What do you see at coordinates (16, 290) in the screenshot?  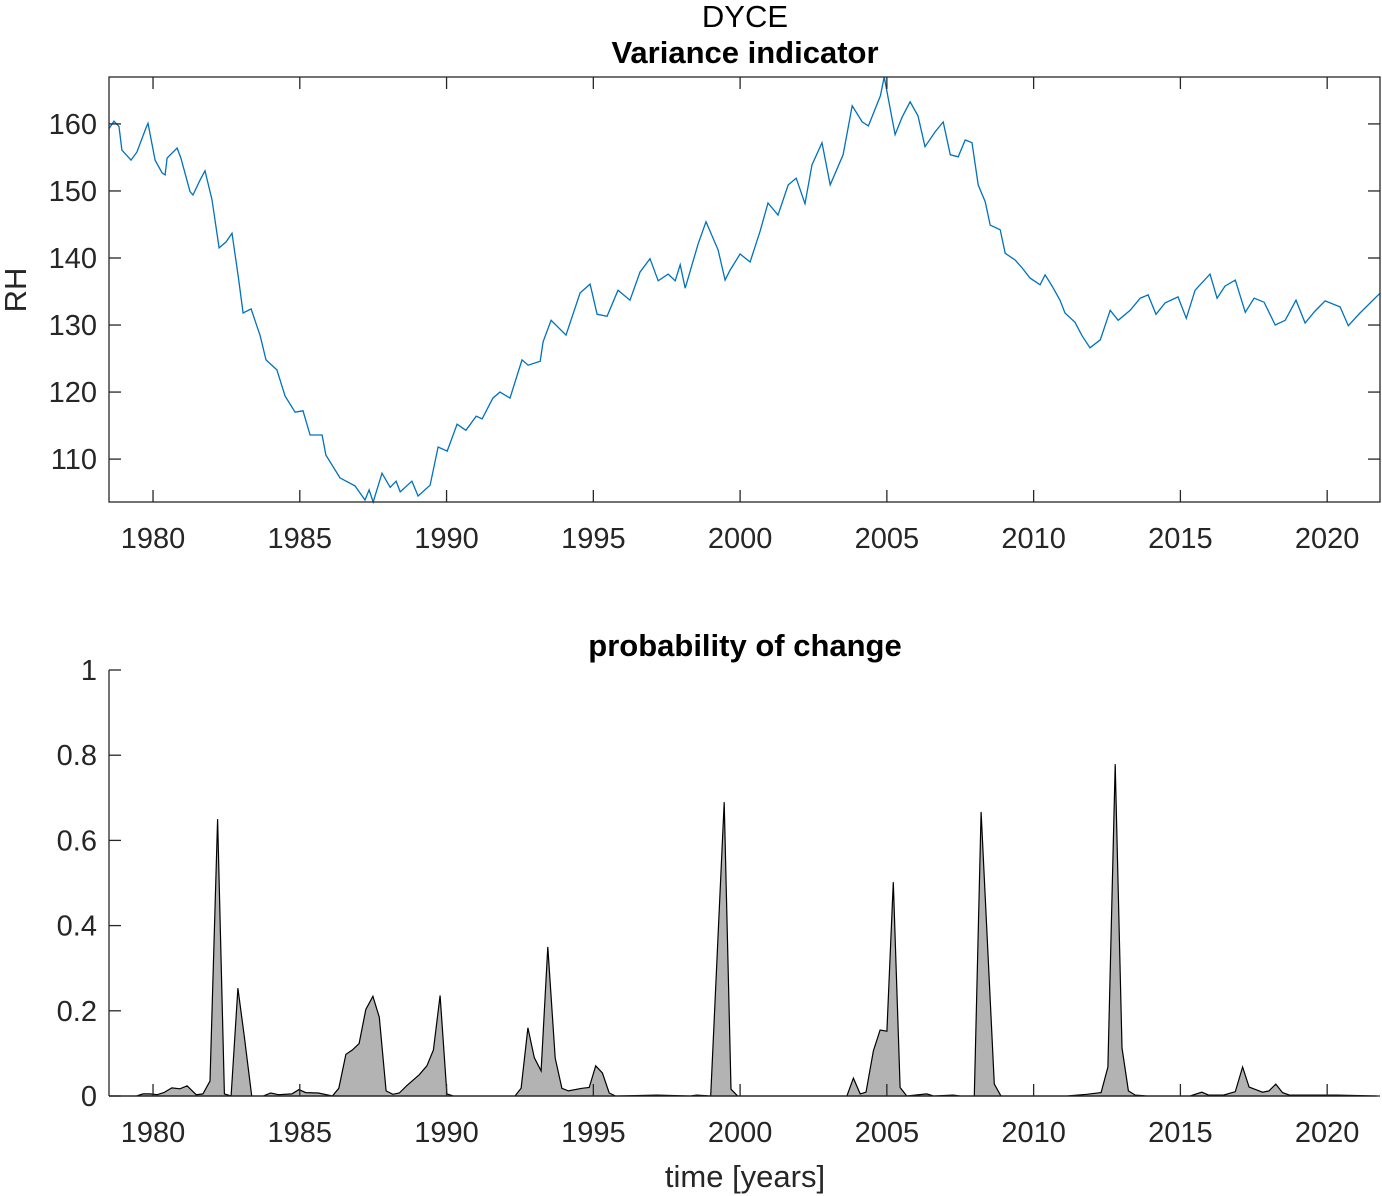 I see `y-axis-label: RH` at bounding box center [16, 290].